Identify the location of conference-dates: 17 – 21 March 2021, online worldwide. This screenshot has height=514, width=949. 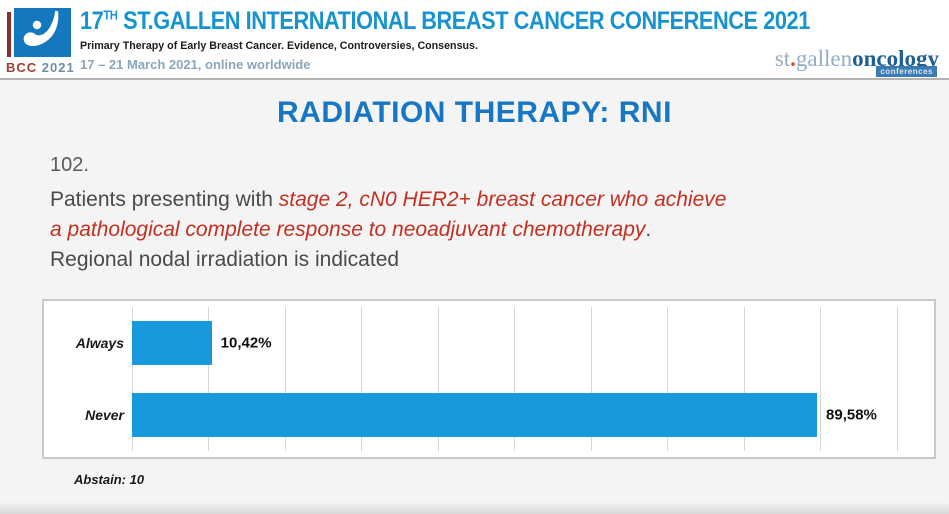
(195, 64).